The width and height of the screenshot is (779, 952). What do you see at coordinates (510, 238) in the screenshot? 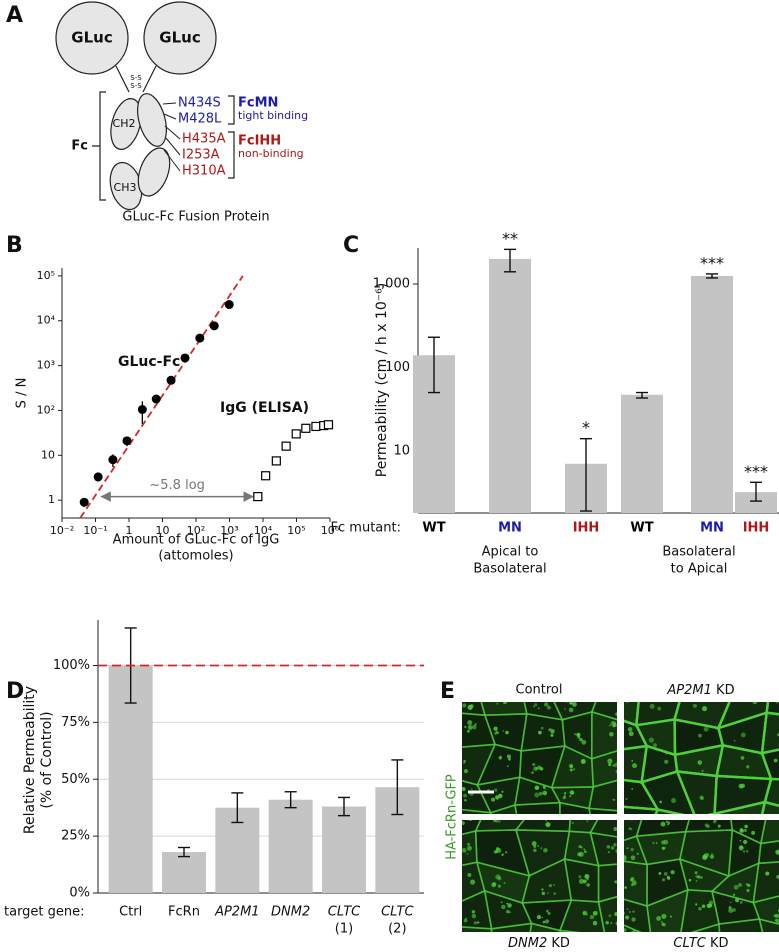
I see `significance: **` at bounding box center [510, 238].